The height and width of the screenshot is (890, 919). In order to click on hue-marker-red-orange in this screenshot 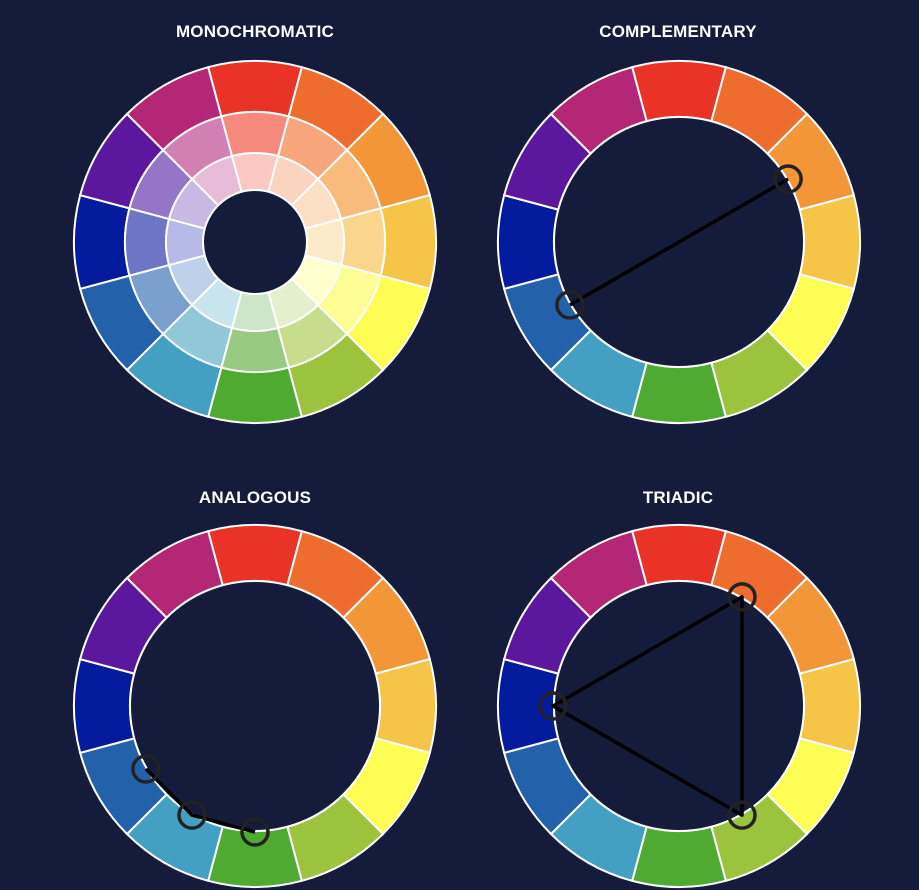, I will do `click(742, 597)`.